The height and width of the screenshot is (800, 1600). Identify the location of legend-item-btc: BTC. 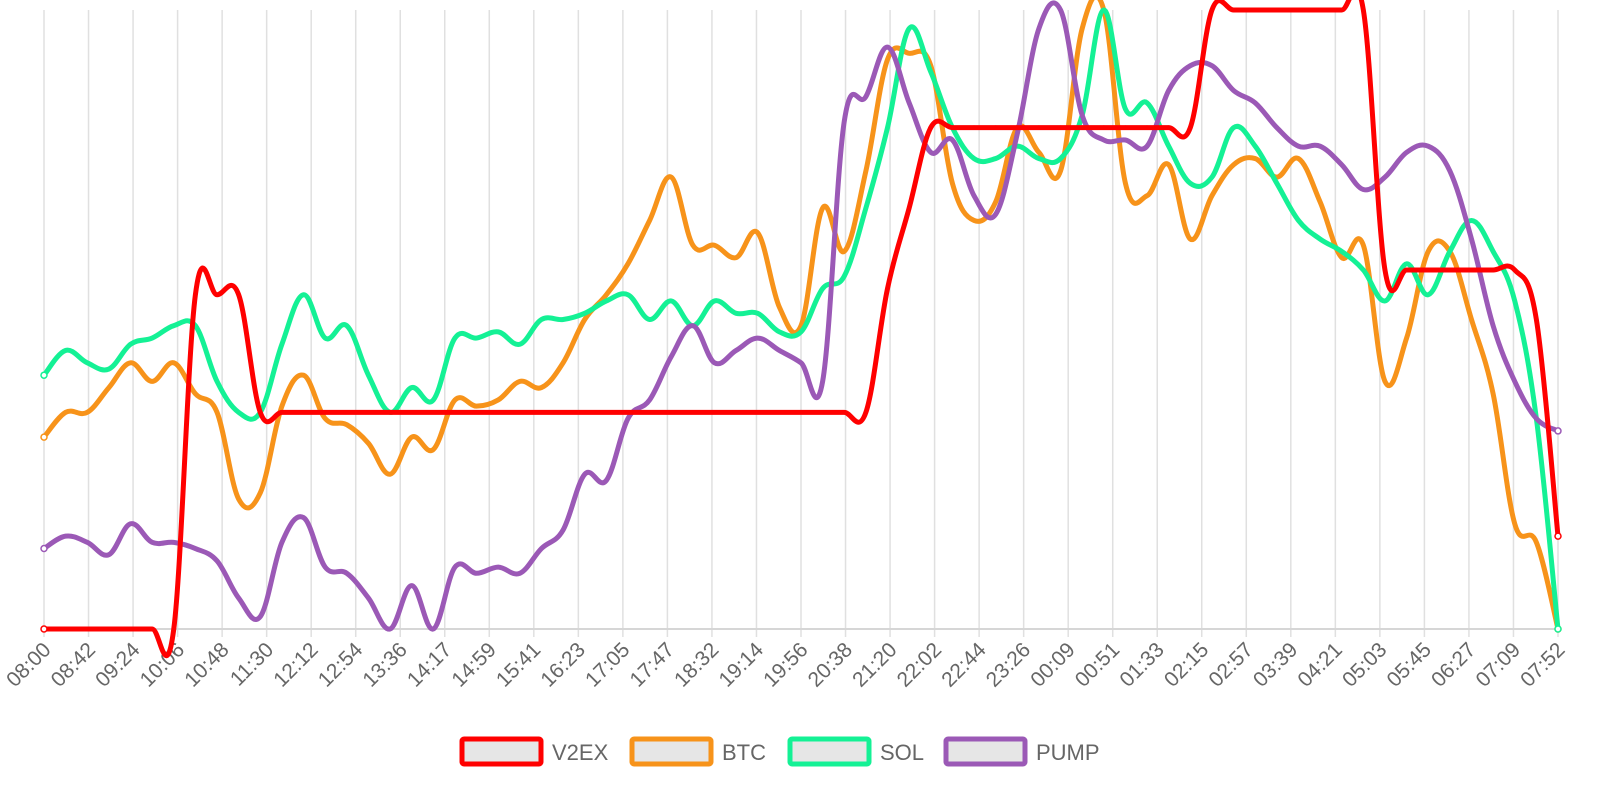
(697, 751).